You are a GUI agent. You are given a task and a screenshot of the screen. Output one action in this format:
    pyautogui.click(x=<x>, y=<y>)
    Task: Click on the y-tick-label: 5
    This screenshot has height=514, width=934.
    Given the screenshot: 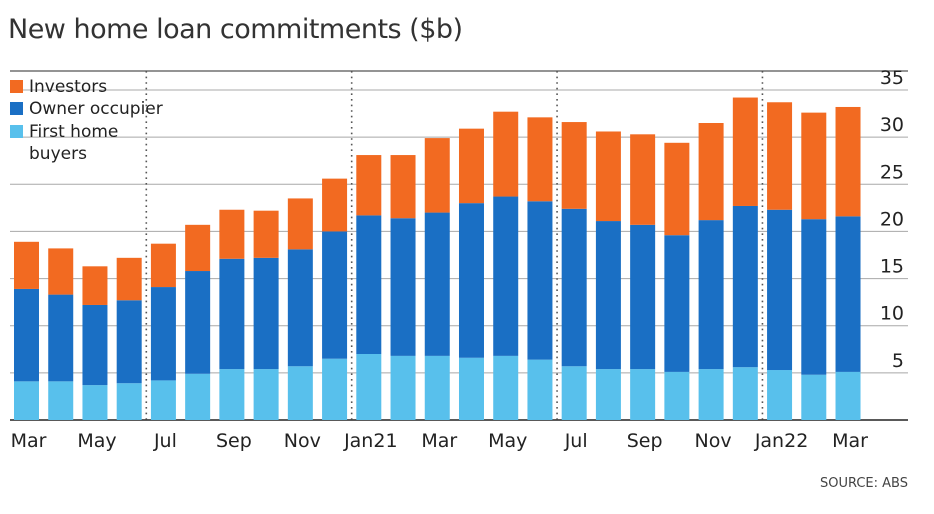 What is the action you would take?
    pyautogui.click(x=898, y=361)
    